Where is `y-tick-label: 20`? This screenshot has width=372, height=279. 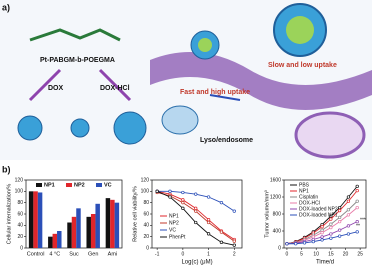 y-tick-label: 20 is located at coordinates (20, 237).